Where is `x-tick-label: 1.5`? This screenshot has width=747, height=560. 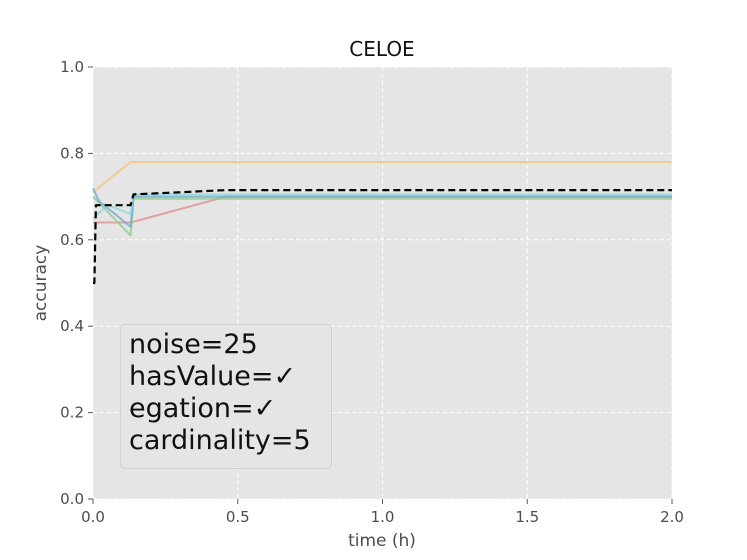 x-tick-label: 1.5 is located at coordinates (527, 517).